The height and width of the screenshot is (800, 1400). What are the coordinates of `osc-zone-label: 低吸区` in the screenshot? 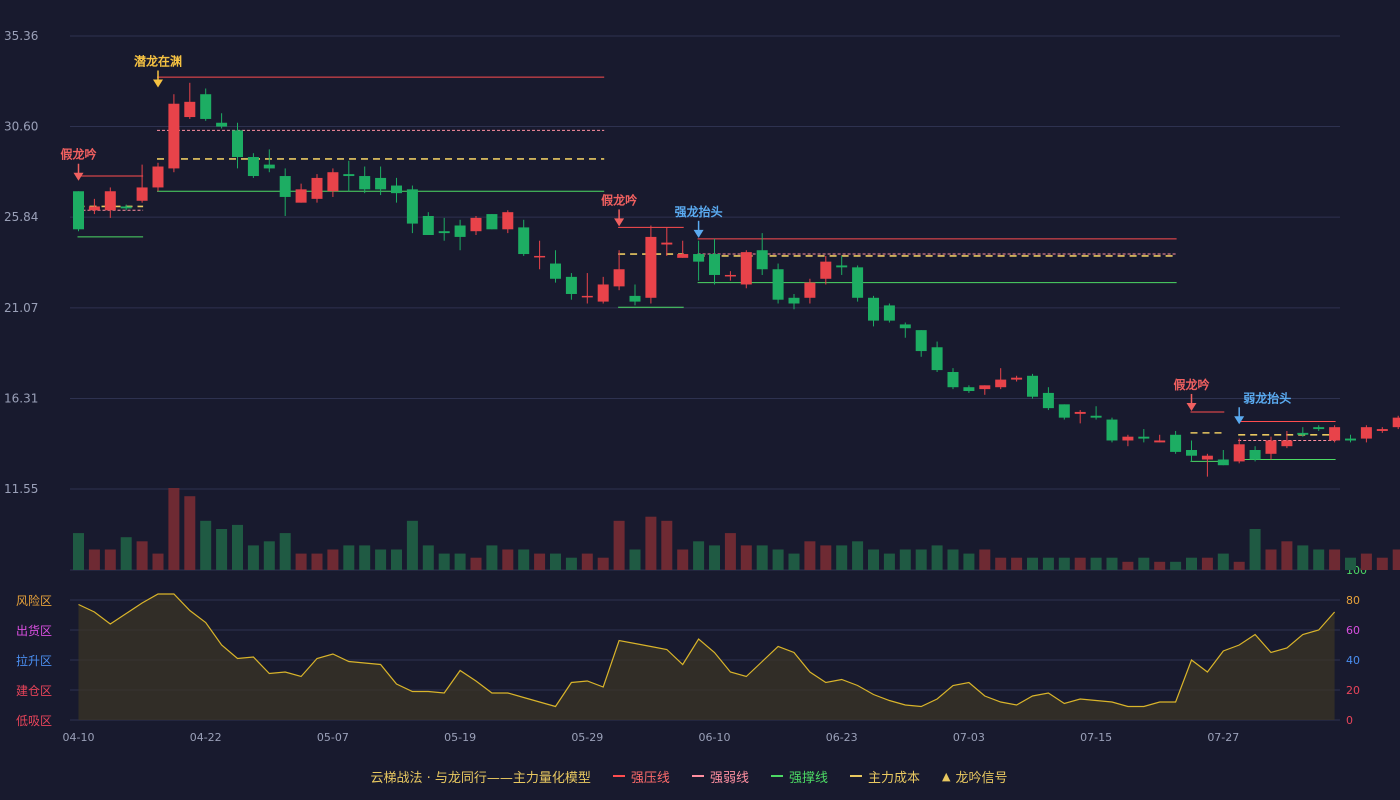 It's located at (34, 721).